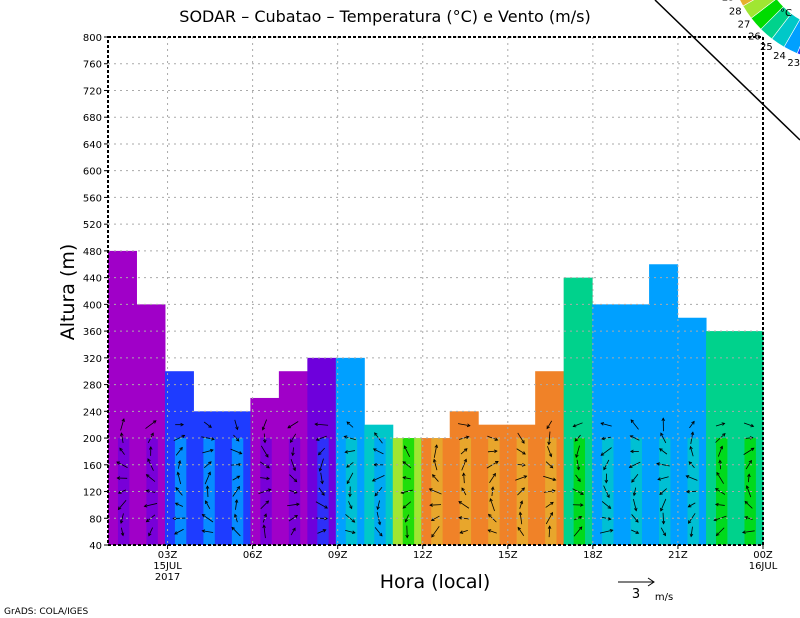  Describe the element at coordinates (508, 555) in the screenshot. I see `x-tick-label: 15Z` at that location.